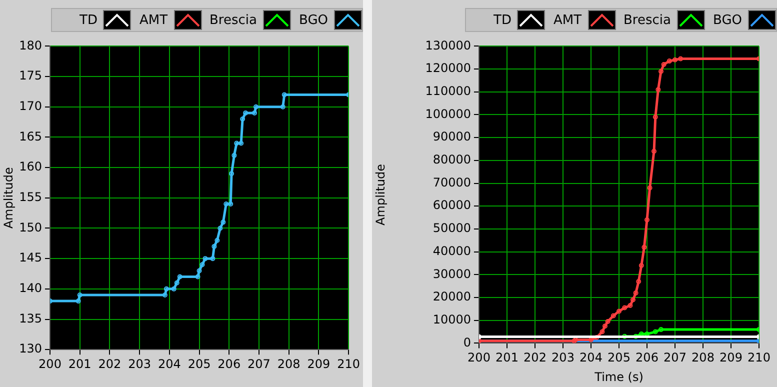 The width and height of the screenshot is (777, 387). I want to click on y-tick-label: 10000, so click(451, 319).